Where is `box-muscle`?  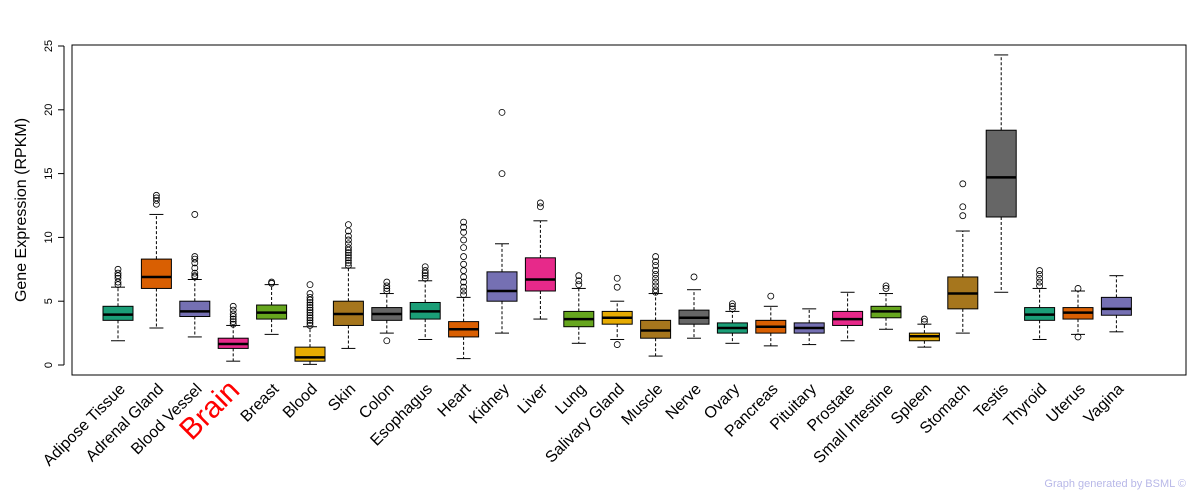
box-muscle is located at coordinates (656, 305).